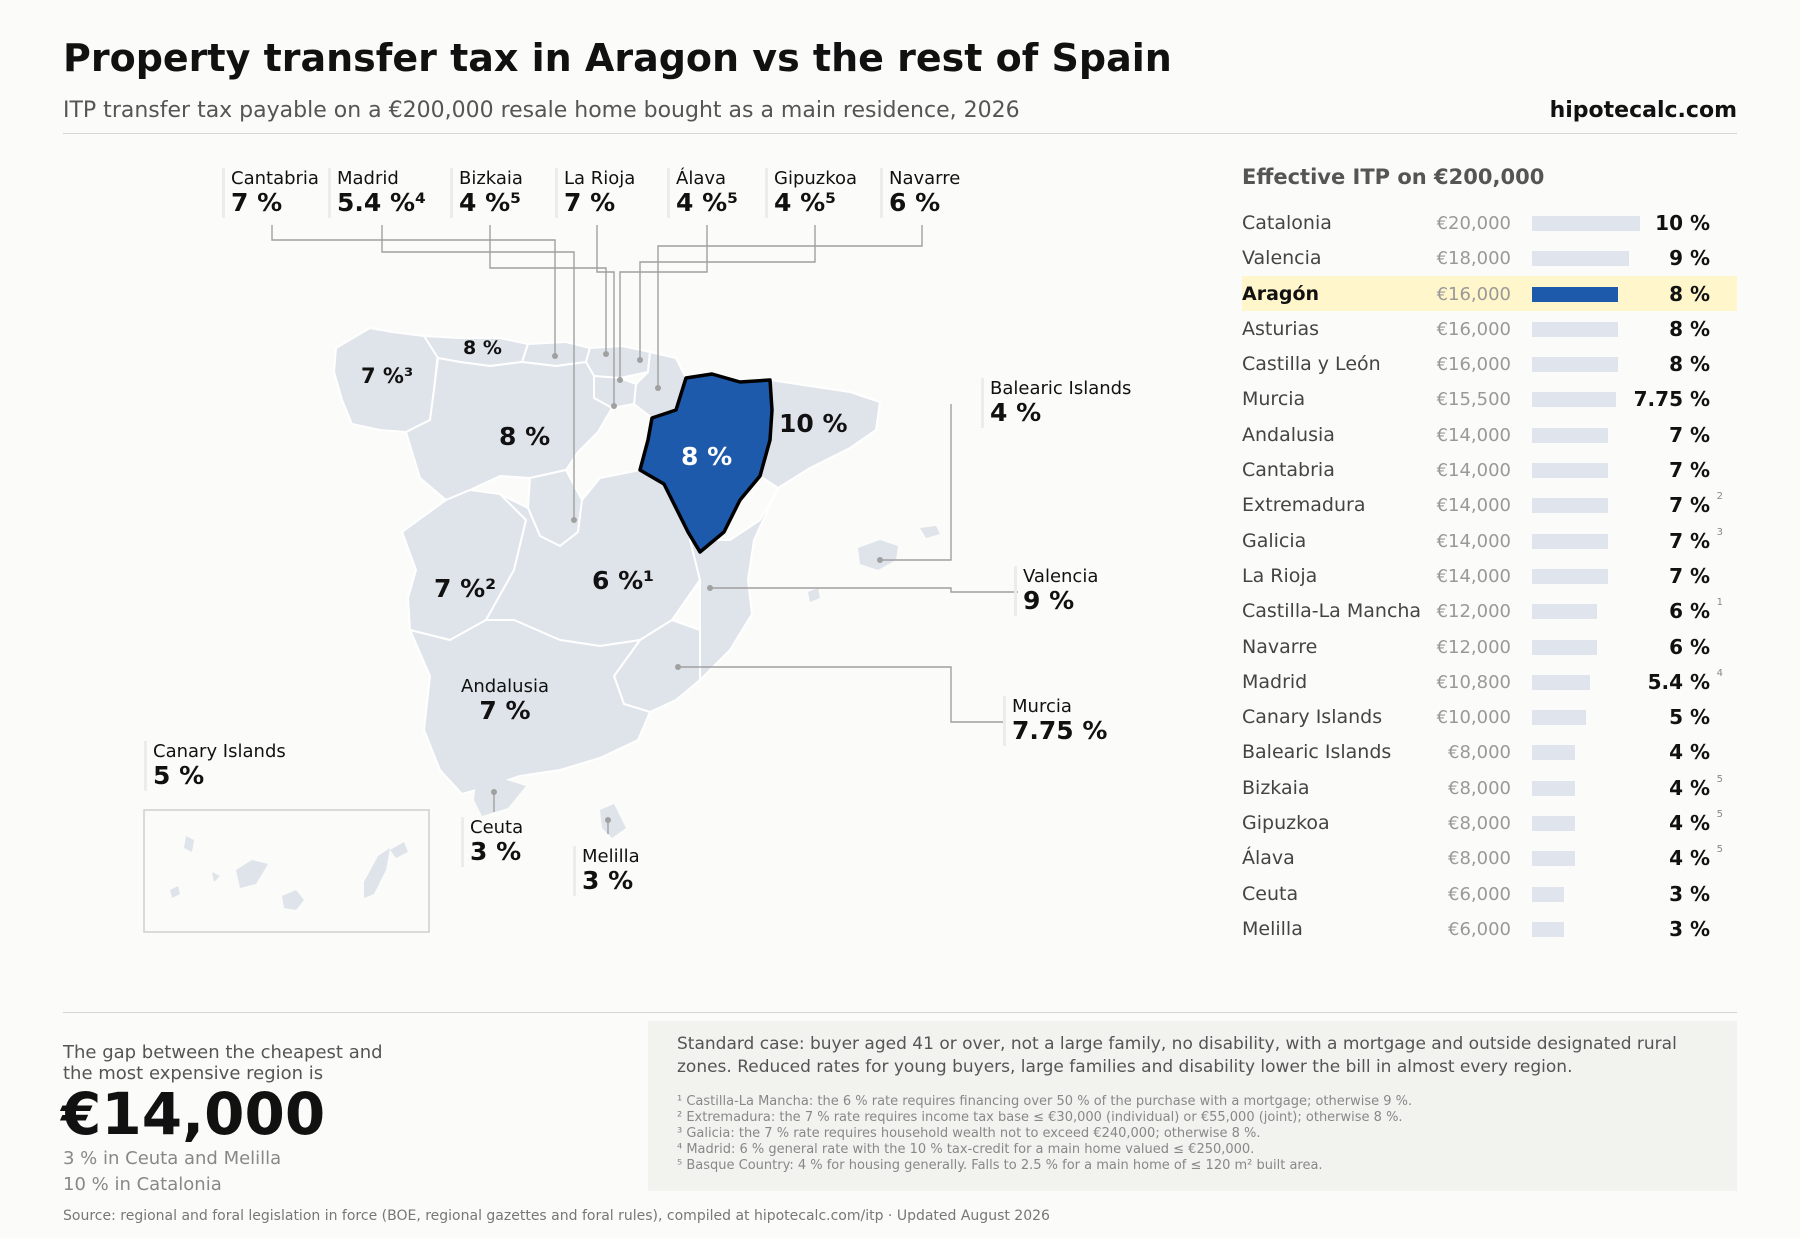  What do you see at coordinates (1719, 532) in the screenshot?
I see `row-footnote-ref: 3` at bounding box center [1719, 532].